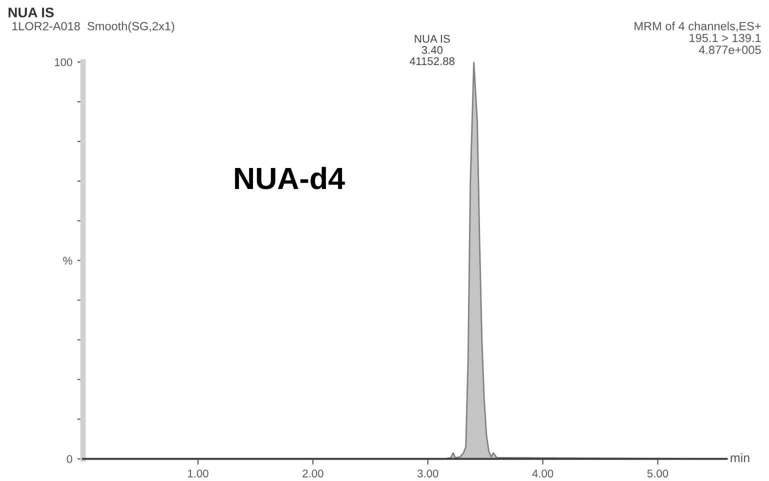  What do you see at coordinates (198, 474) in the screenshot?
I see `x-tick-label: 1.00` at bounding box center [198, 474].